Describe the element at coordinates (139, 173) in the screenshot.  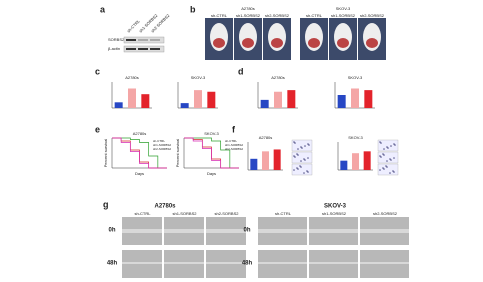
I see `label: Days` at that location.